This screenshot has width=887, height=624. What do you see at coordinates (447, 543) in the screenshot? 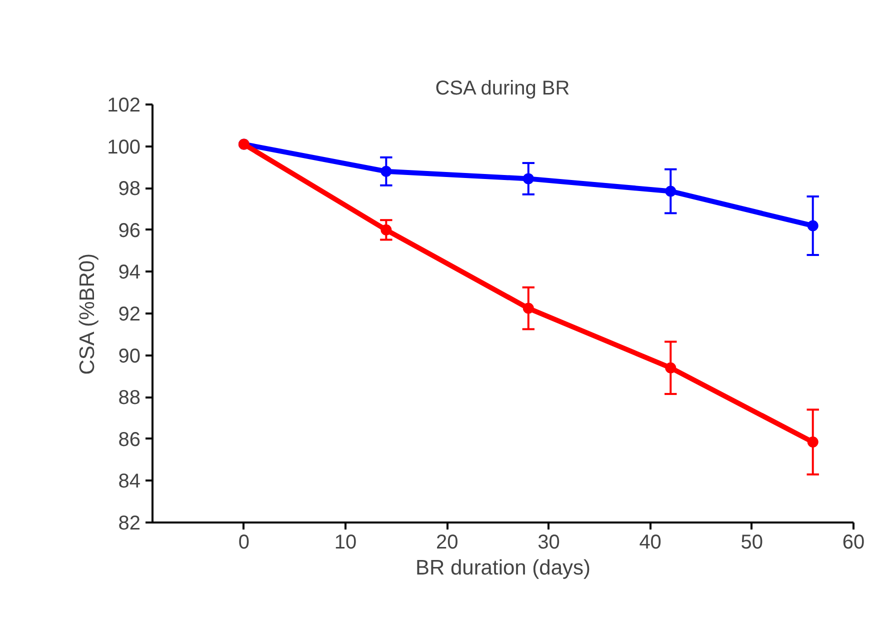
I see `x-tick-label: 20` at bounding box center [447, 543].